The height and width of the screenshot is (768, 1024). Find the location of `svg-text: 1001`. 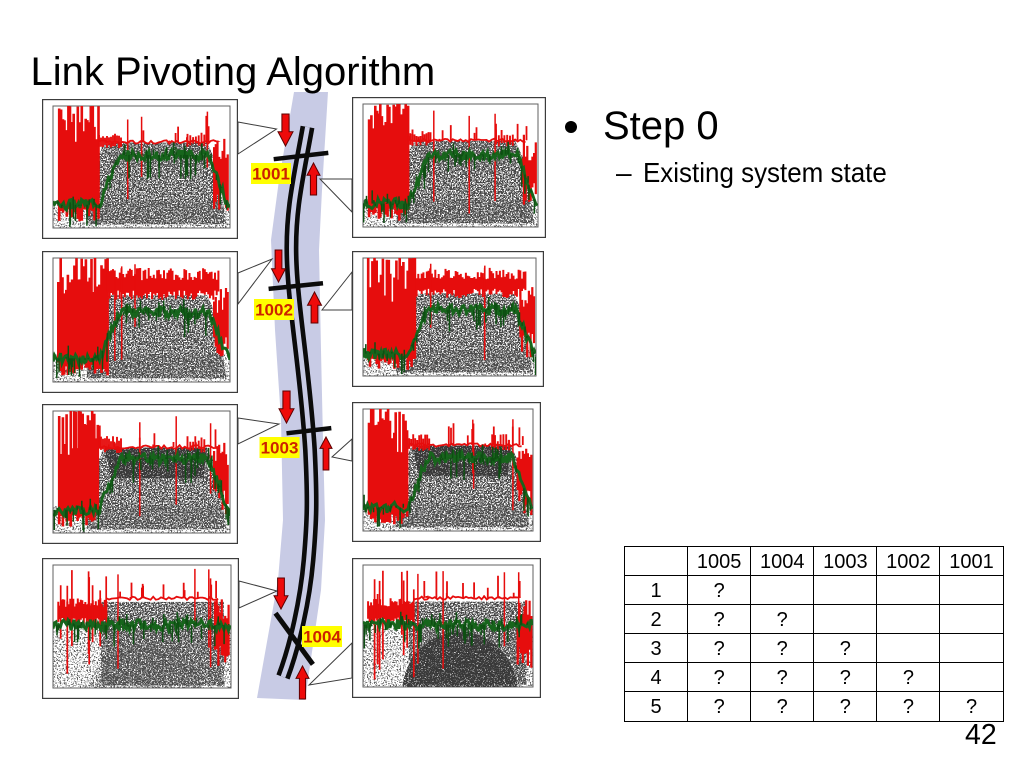

svg-text: 1001 is located at coordinates (271, 174).